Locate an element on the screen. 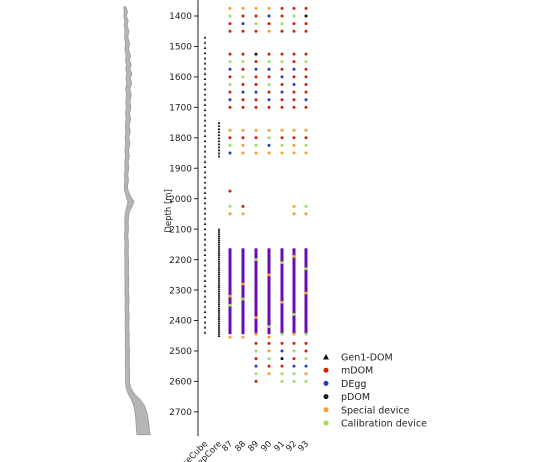  y-tick-label: 2300 is located at coordinates (180, 291).